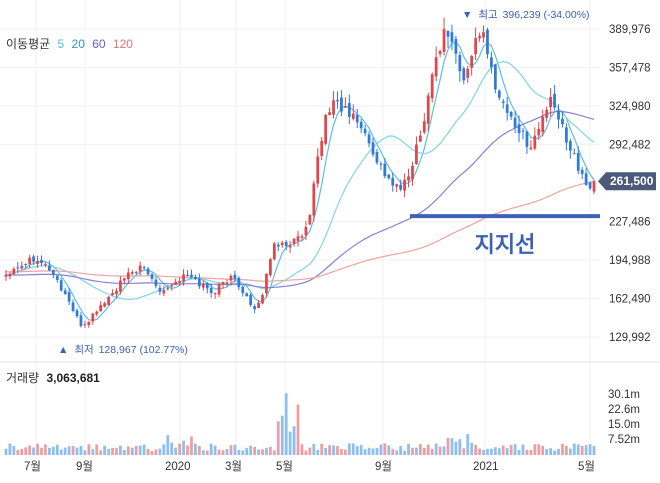 This screenshot has height=483, width=660. What do you see at coordinates (630, 338) in the screenshot?
I see `y-tick-label: 129,992` at bounding box center [630, 338].